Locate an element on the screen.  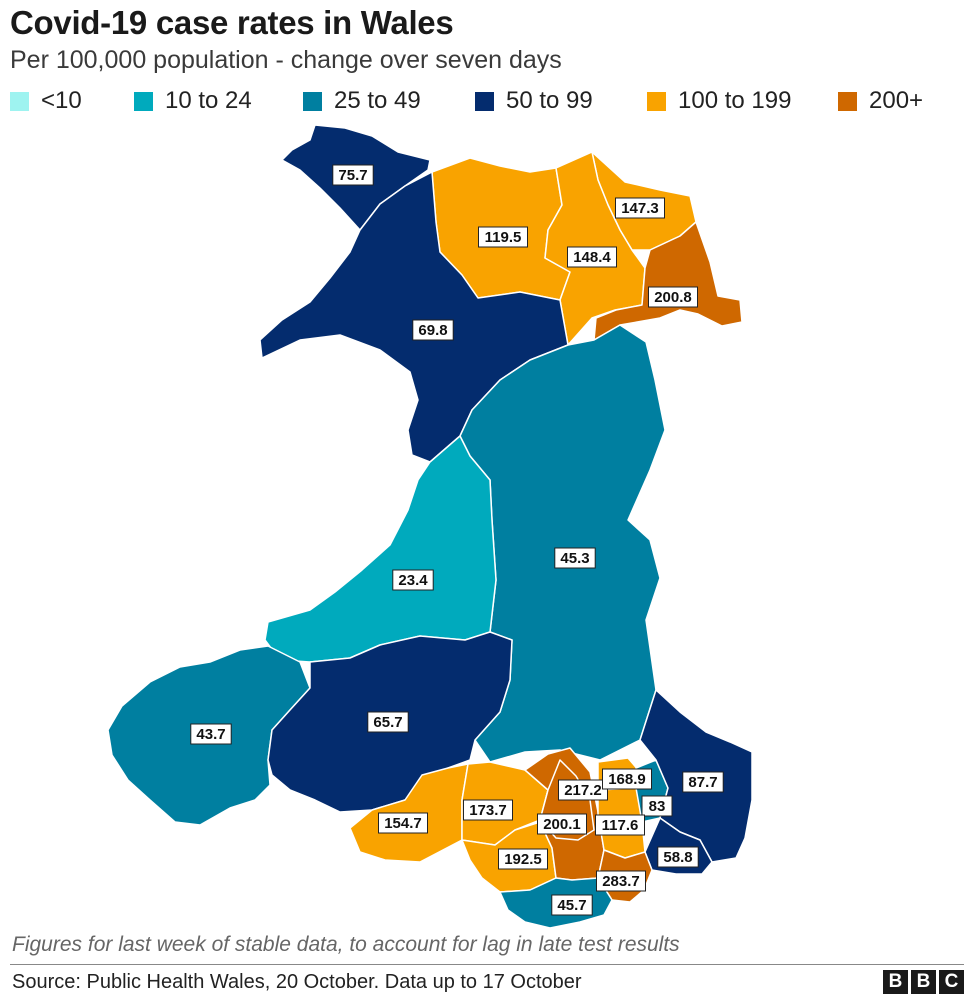
region-wrexham is located at coordinates (668, 281).